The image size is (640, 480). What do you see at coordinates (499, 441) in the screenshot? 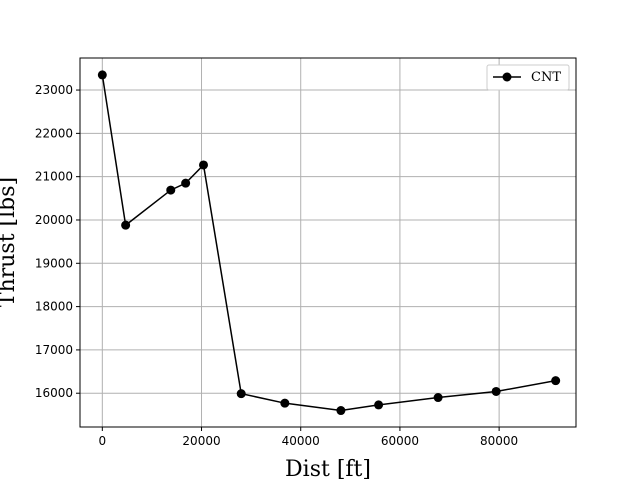
I see `x-tick-label: 80000` at bounding box center [499, 441].